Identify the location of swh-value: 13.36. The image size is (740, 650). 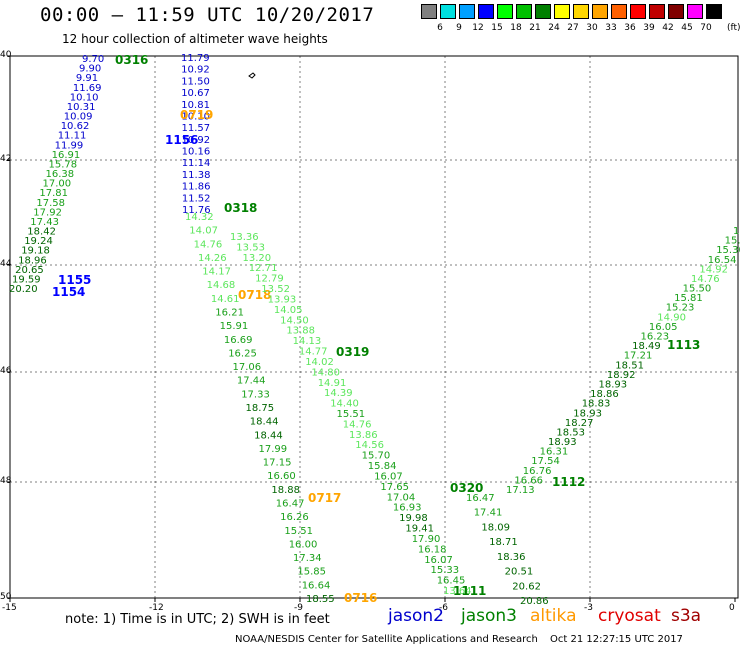
(244, 237).